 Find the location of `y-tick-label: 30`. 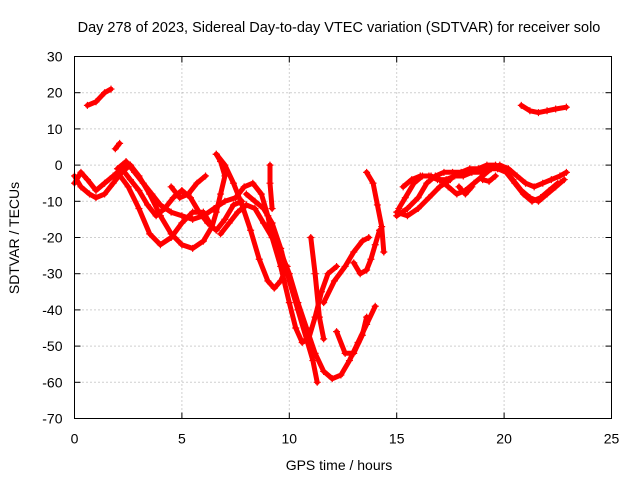

y-tick-label: 30 is located at coordinates (55, 57).